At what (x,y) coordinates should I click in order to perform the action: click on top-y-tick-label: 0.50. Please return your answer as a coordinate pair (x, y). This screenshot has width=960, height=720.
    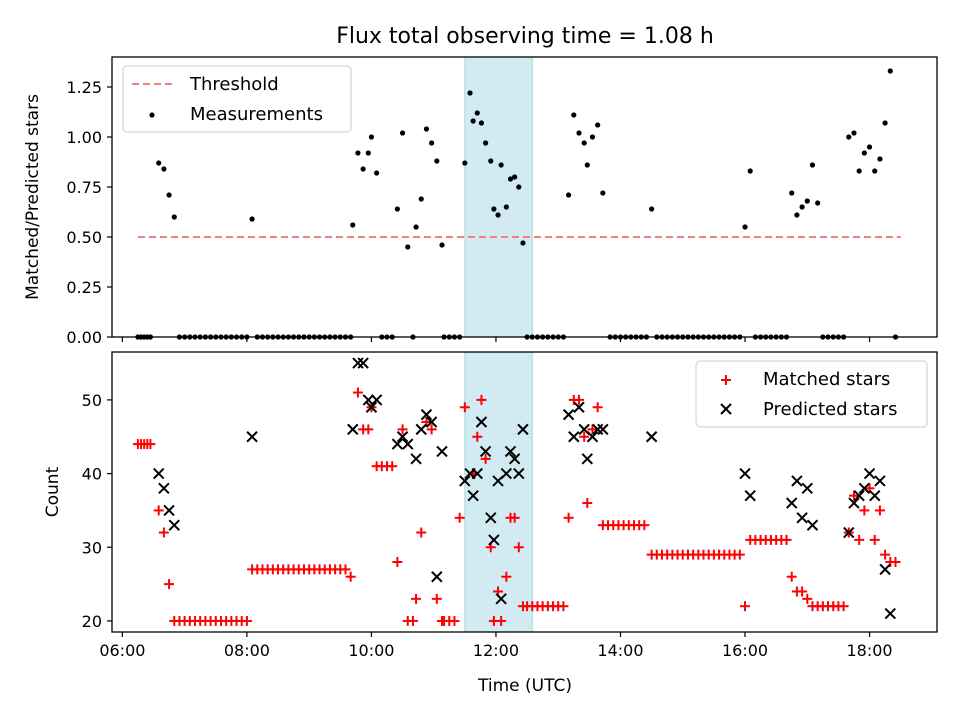
    Looking at the image, I should click on (84, 237).